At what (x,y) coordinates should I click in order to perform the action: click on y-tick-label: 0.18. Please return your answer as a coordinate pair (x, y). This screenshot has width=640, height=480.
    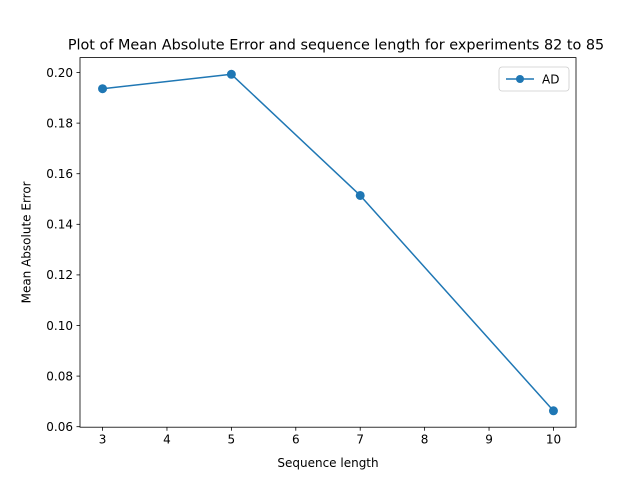
    Looking at the image, I should click on (59, 123).